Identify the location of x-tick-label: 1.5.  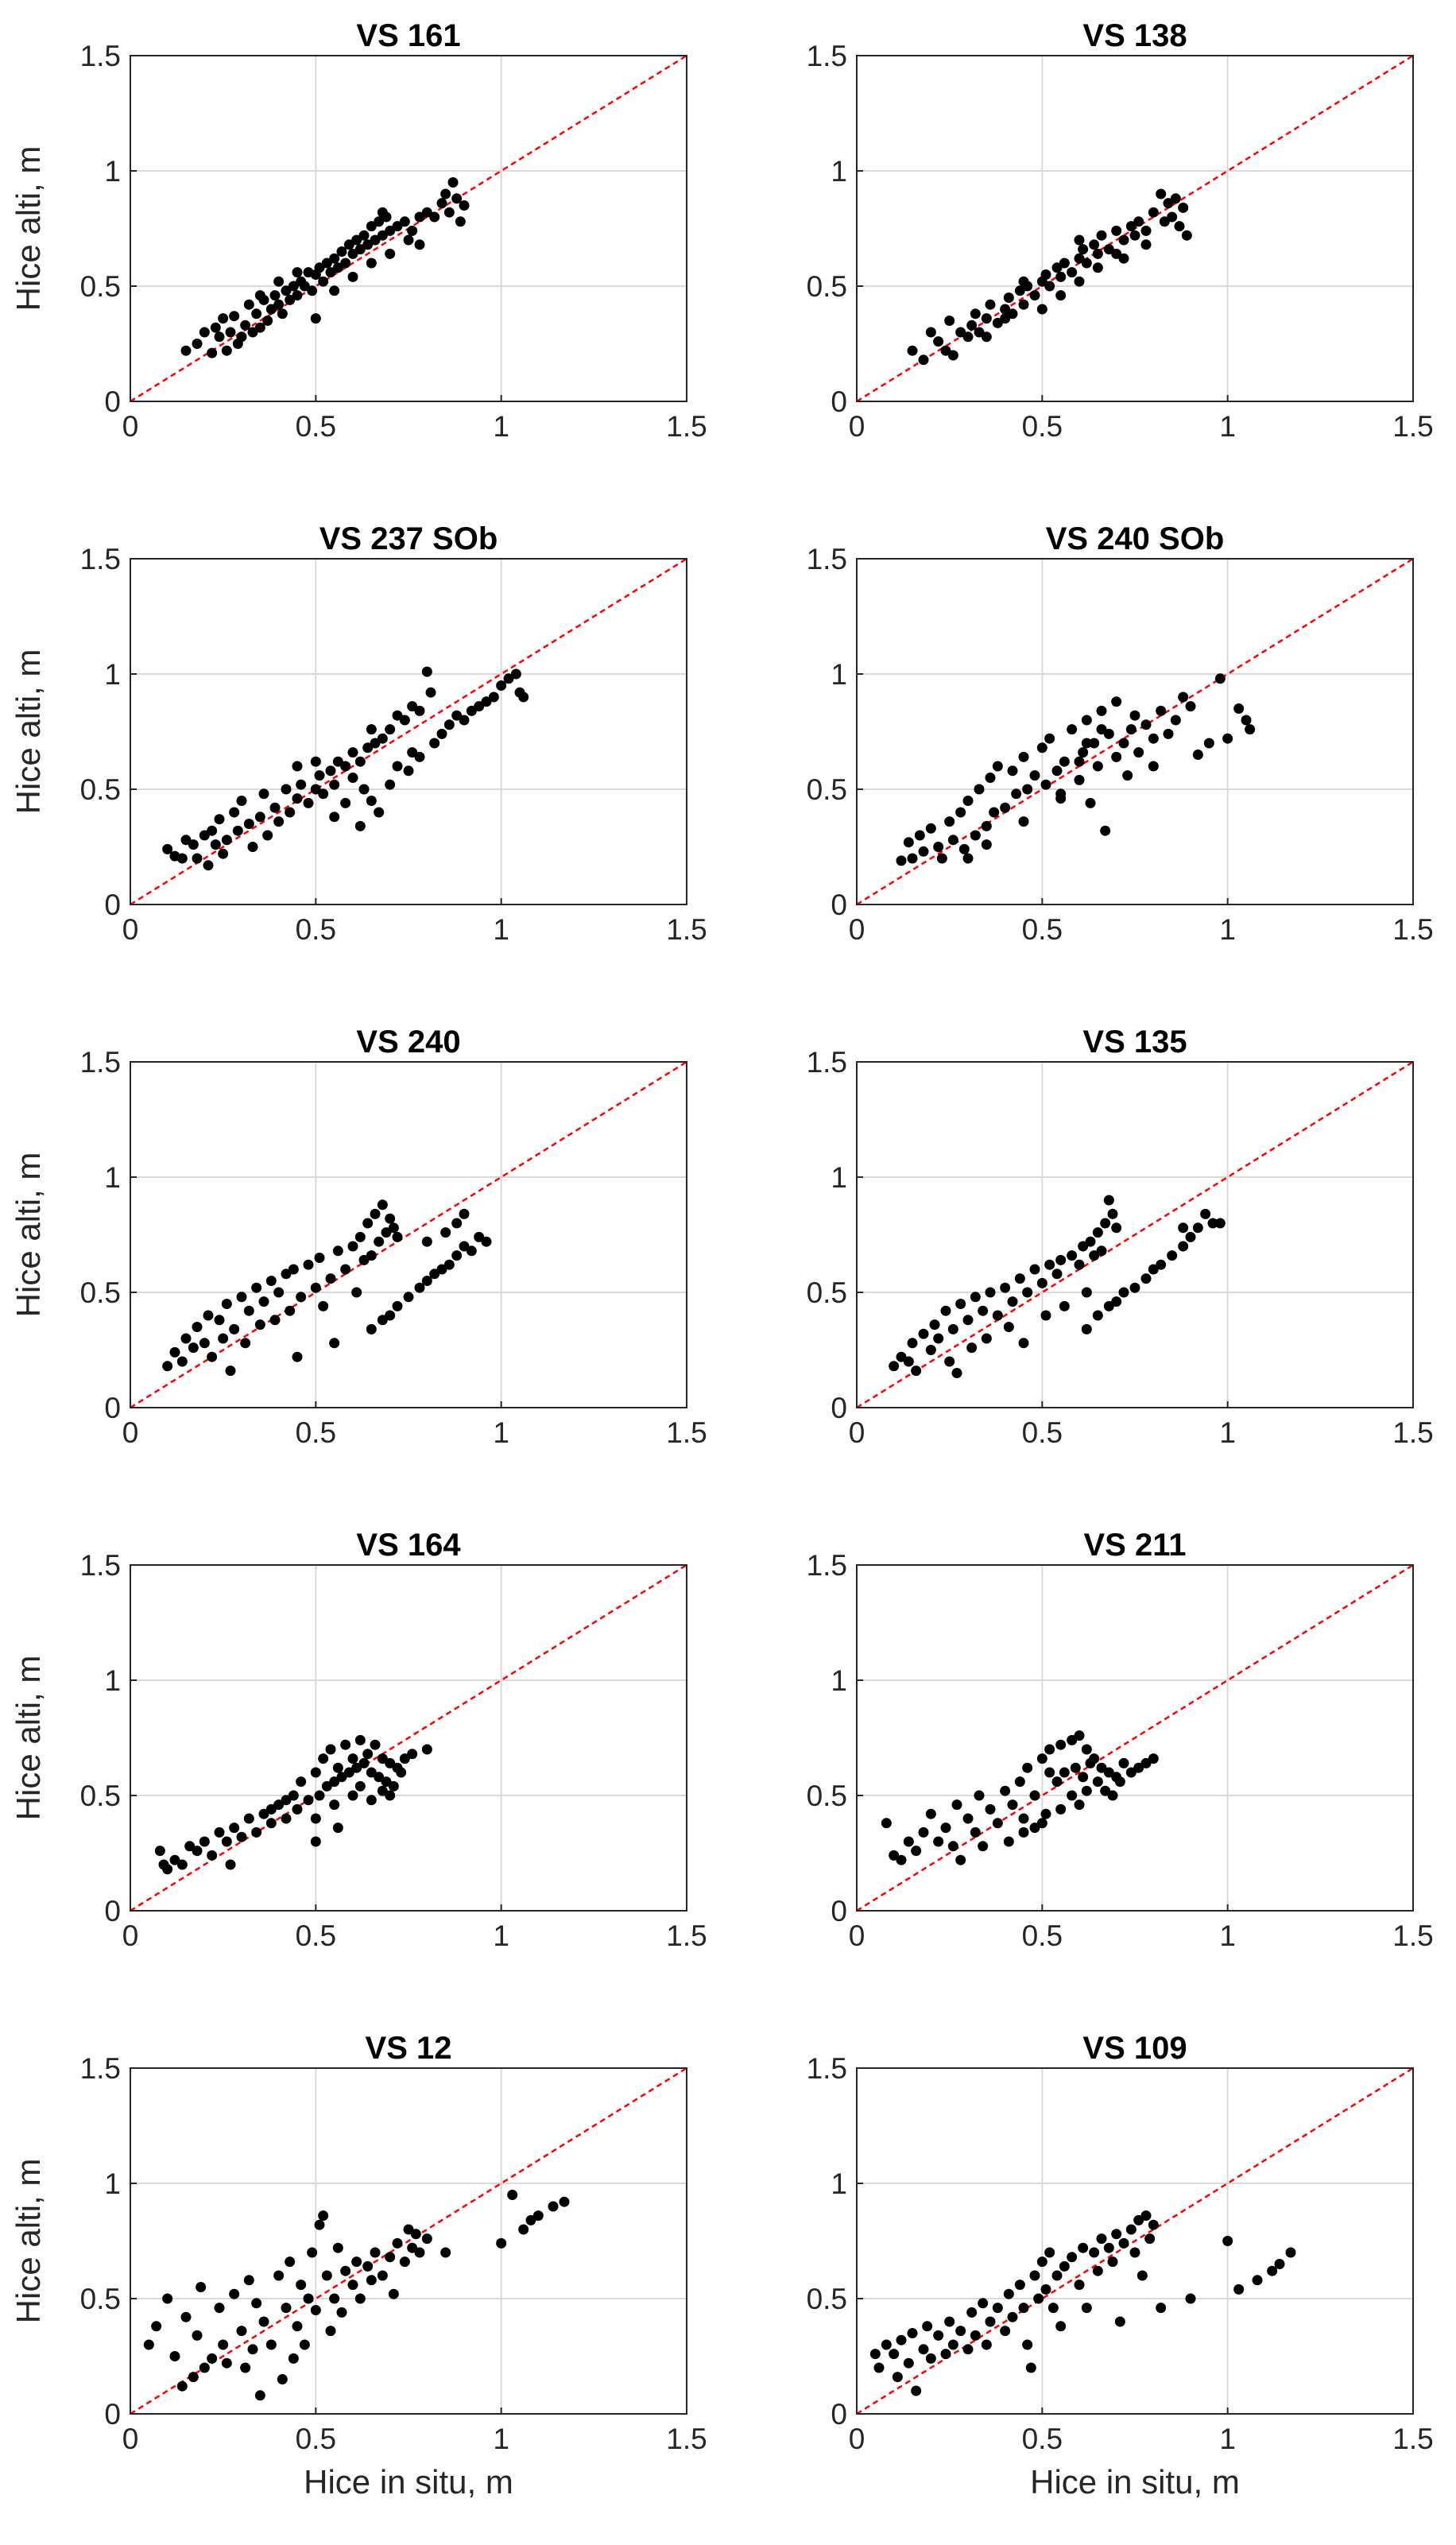
(1412, 1433).